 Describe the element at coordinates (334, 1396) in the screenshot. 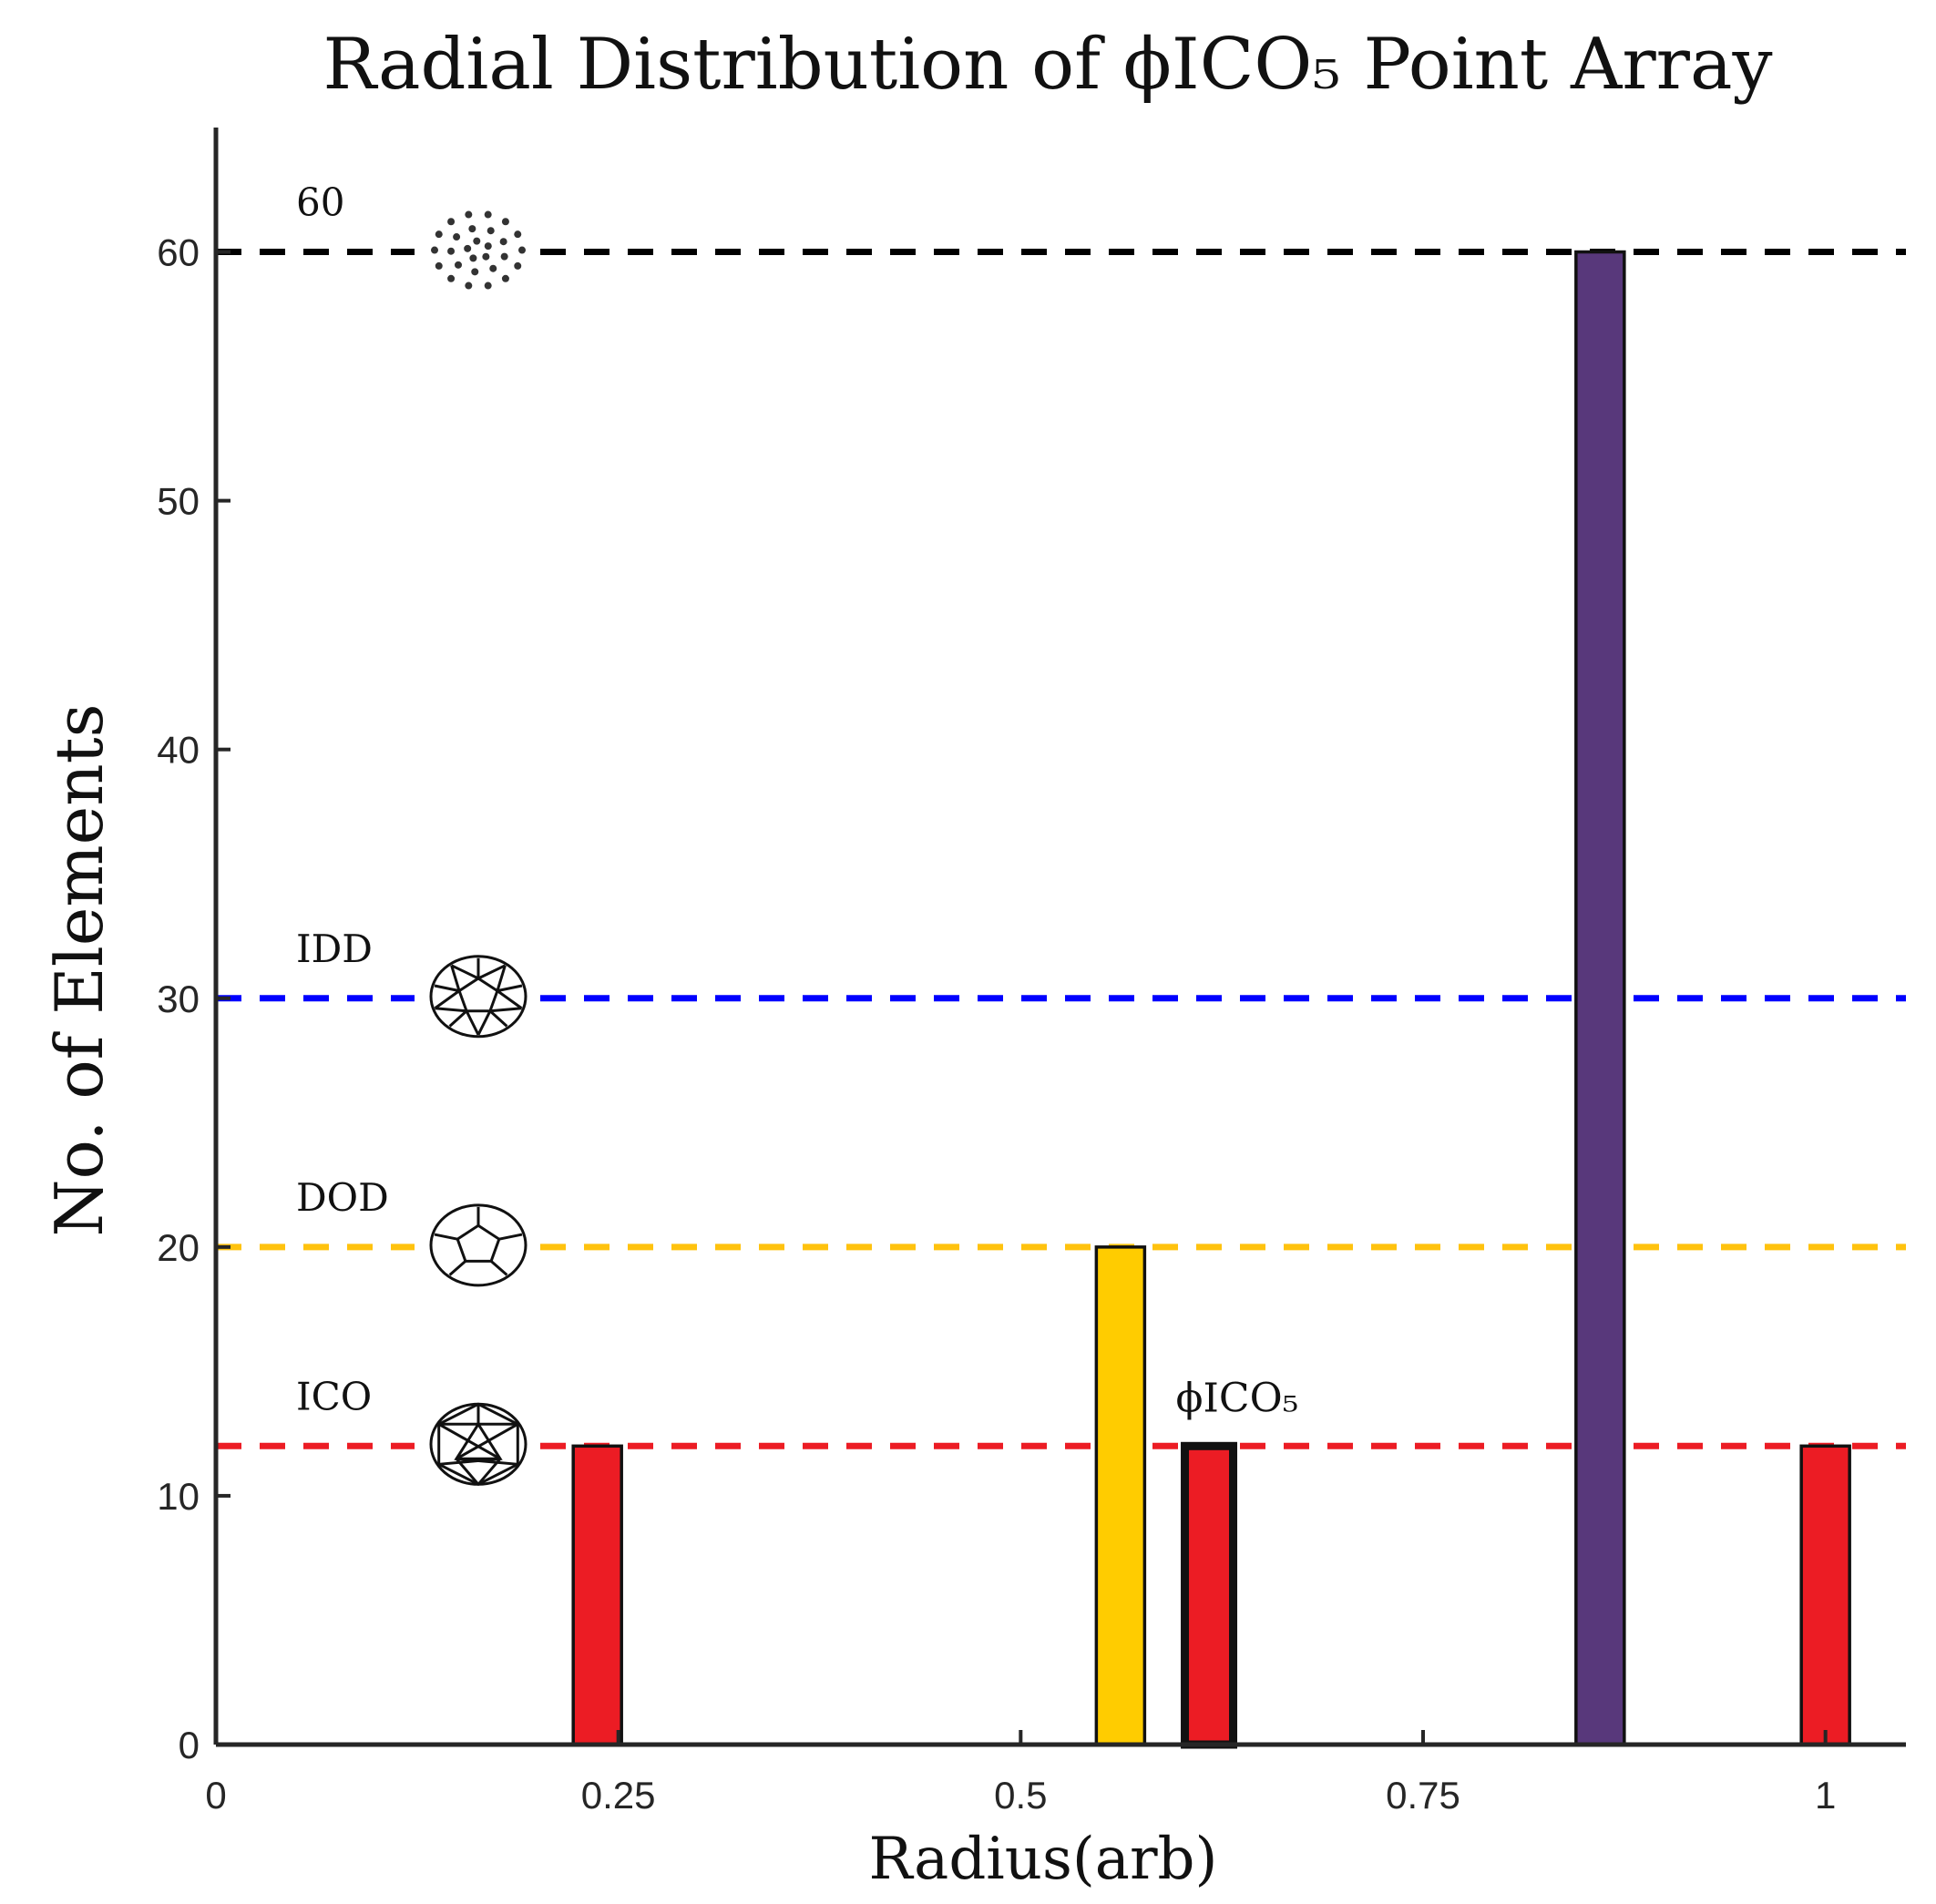

I see `reference-label-ico: ICO` at that location.